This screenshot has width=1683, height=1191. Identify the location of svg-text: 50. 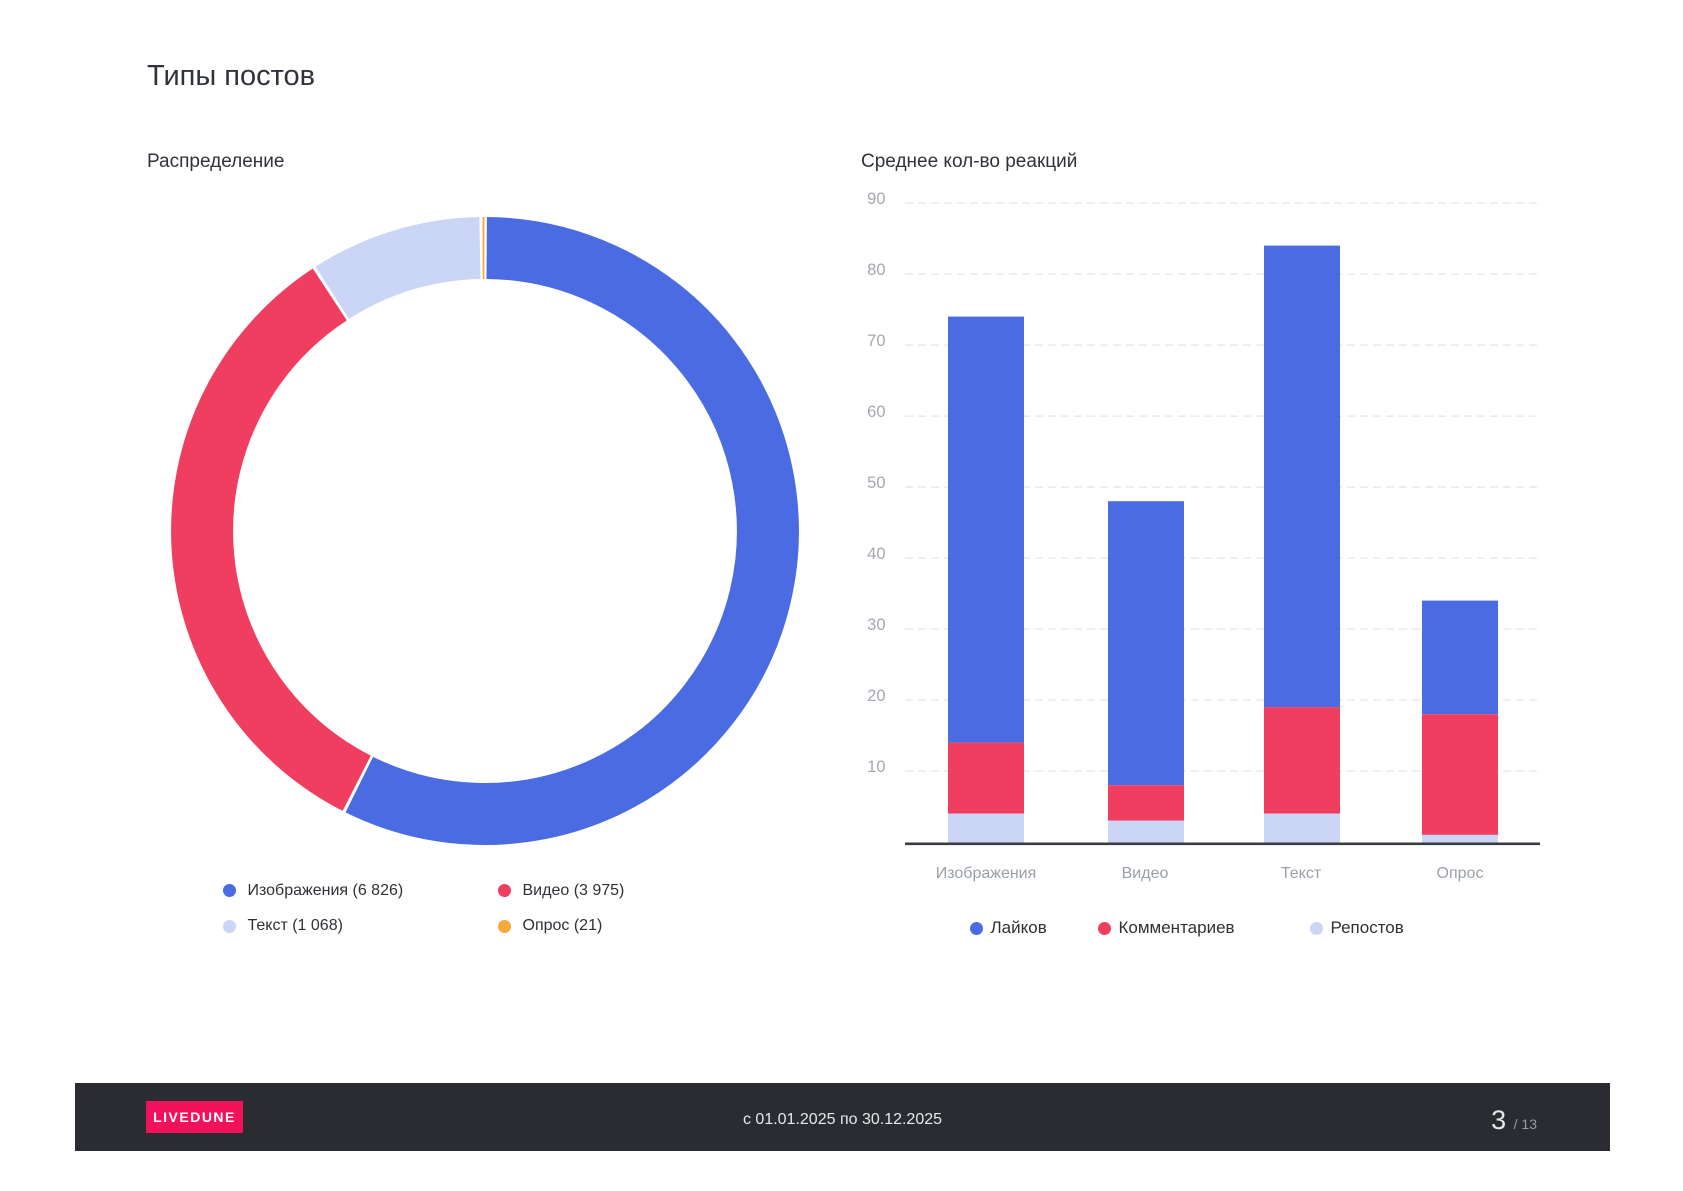
(876, 483).